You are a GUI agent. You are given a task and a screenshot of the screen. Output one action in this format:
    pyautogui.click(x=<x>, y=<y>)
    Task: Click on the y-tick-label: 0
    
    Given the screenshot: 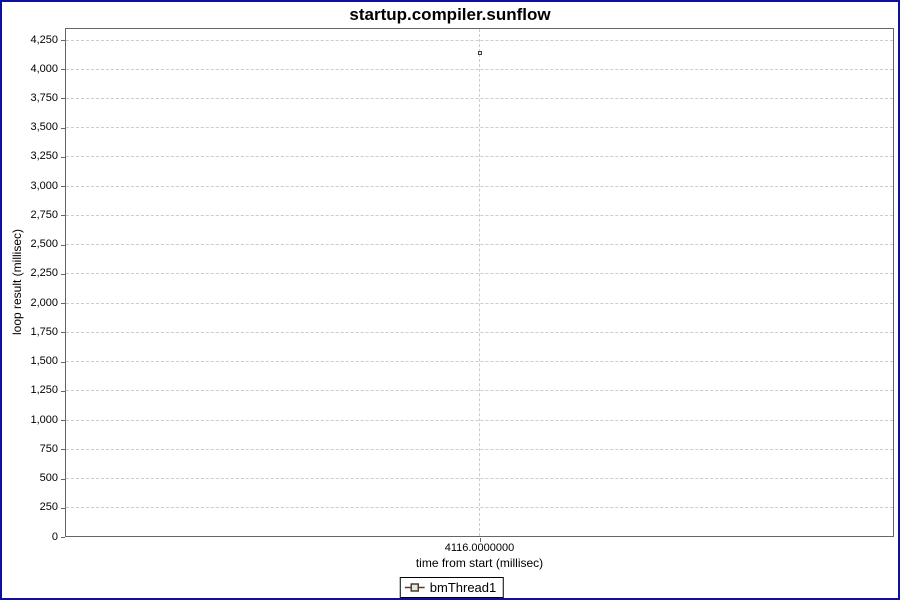 What is the action you would take?
    pyautogui.click(x=54, y=536)
    